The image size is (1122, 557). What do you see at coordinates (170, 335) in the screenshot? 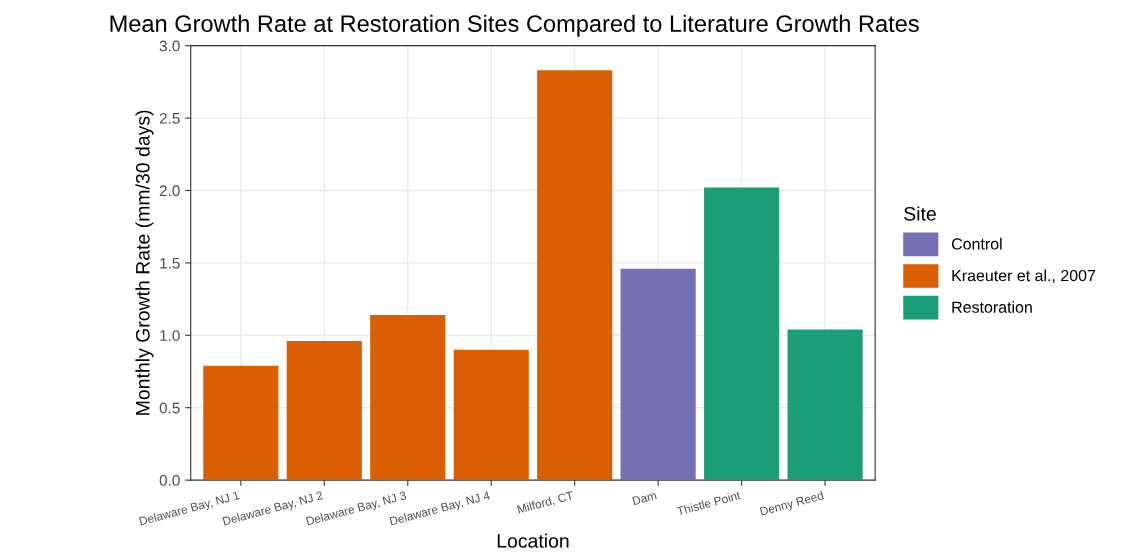
I see `y-tick-label: 1.0` at bounding box center [170, 335].